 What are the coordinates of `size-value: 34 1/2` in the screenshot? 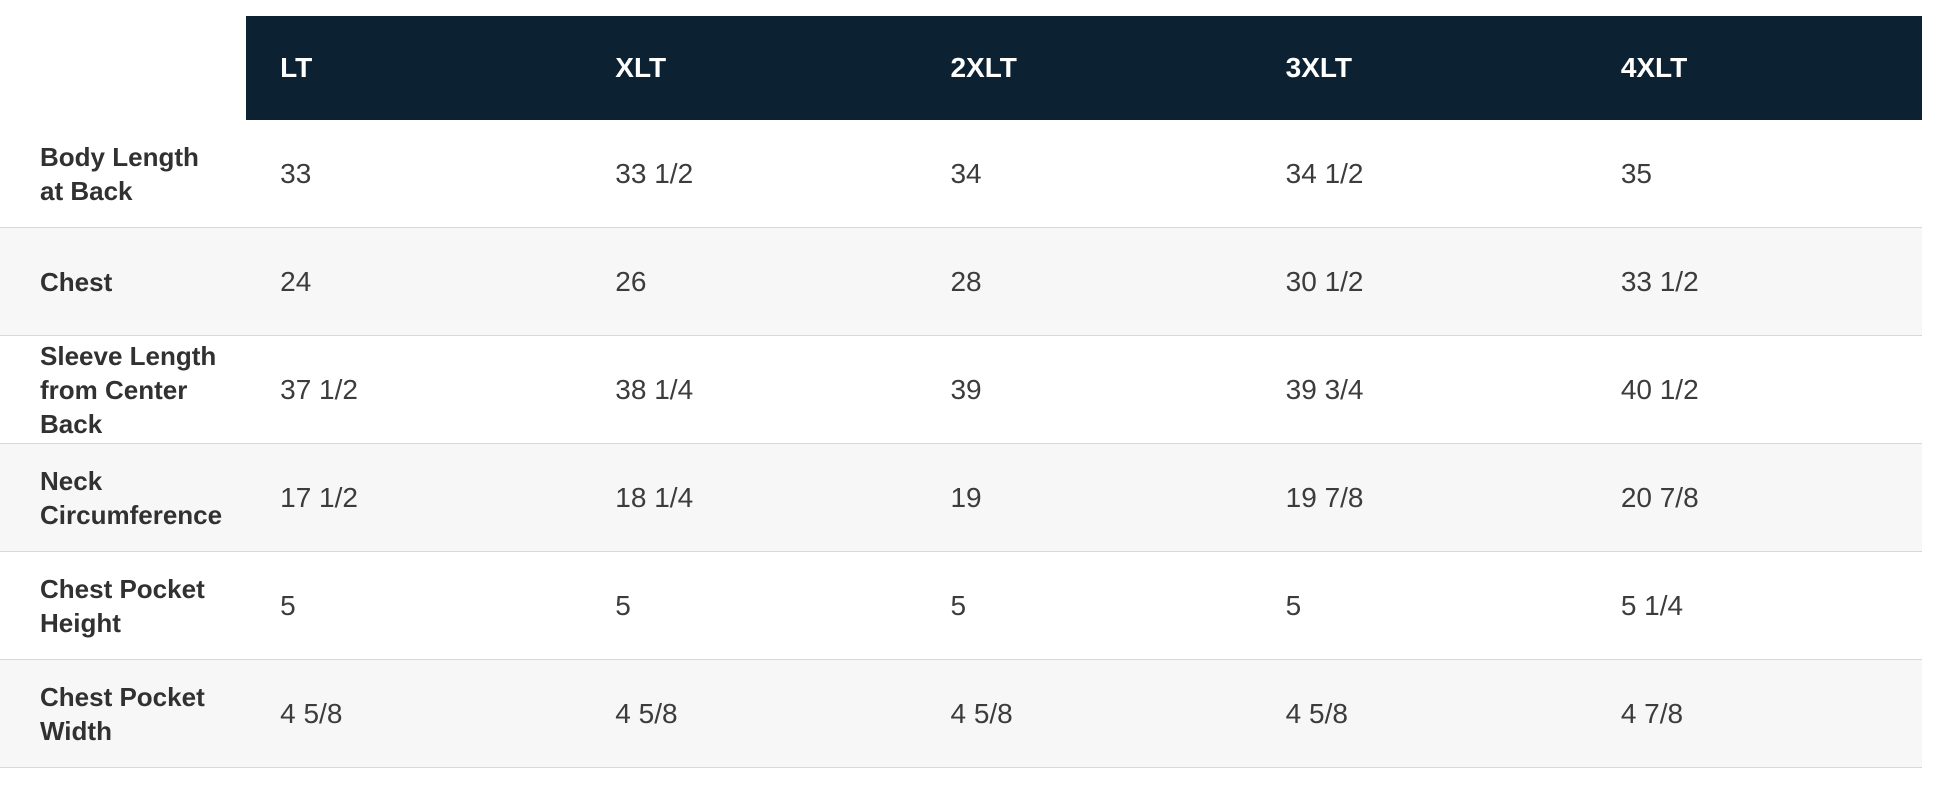 It's located at (1324, 173).